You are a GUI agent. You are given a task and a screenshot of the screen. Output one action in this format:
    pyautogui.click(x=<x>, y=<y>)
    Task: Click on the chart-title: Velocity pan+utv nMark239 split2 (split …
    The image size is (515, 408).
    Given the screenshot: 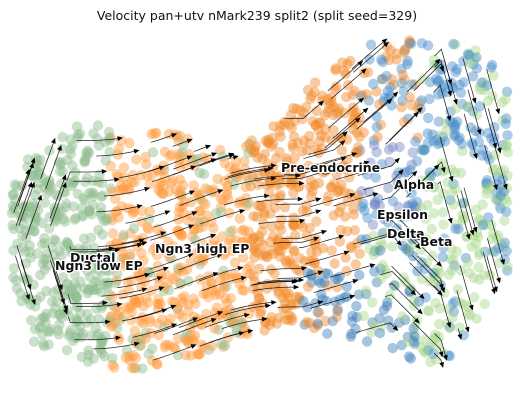 What is the action you would take?
    pyautogui.click(x=257, y=15)
    